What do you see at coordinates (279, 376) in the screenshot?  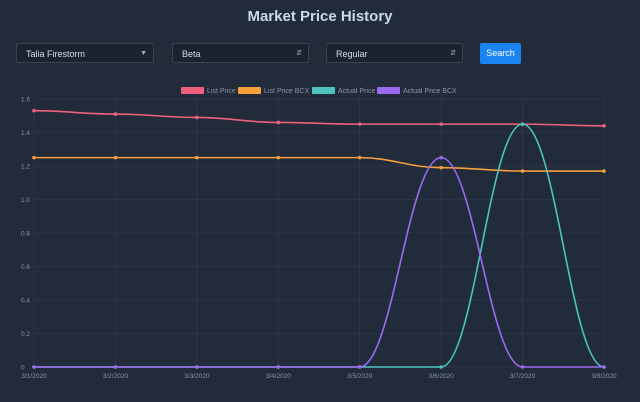 I see `x-tick-label: 3/4/2020` at bounding box center [279, 376].